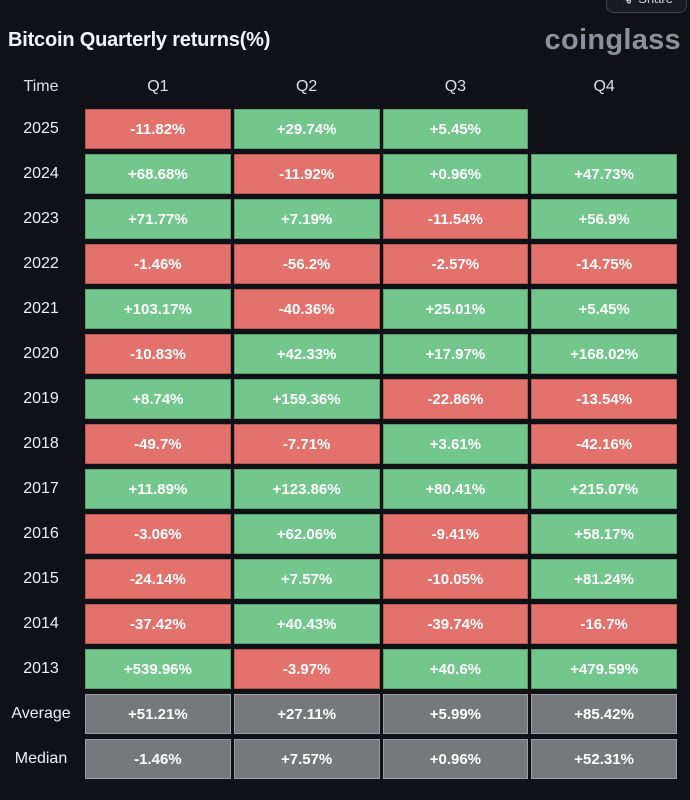  I want to click on table-row-2013: 2013 +539.96% -3.97% +40.6% +479.59%, so click(338, 669).